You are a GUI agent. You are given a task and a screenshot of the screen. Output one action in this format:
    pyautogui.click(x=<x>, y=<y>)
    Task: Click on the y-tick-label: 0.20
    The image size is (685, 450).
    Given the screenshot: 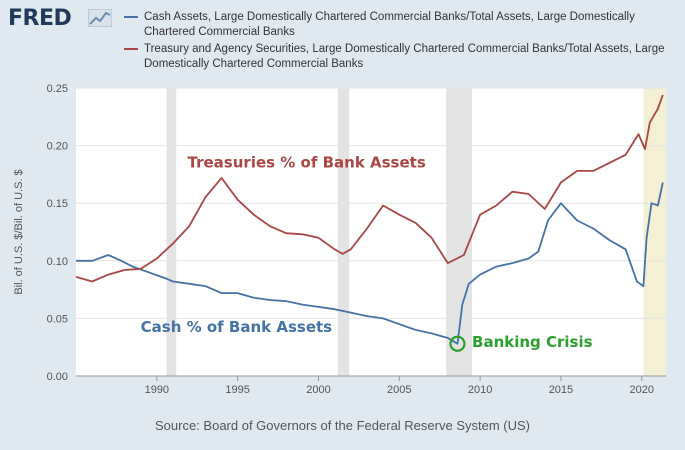 What is the action you would take?
    pyautogui.click(x=57, y=147)
    